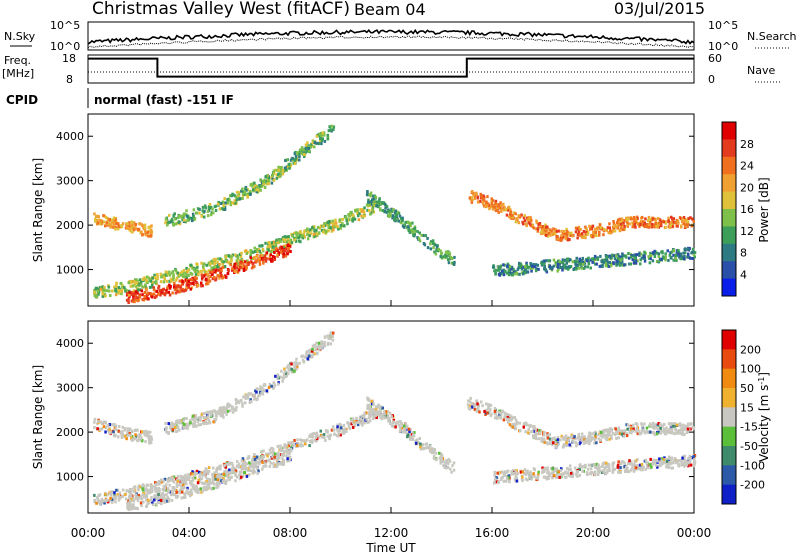 The width and height of the screenshot is (800, 554). What do you see at coordinates (747, 187) in the screenshot?
I see `colorbar-tick-label: 20` at bounding box center [747, 187].